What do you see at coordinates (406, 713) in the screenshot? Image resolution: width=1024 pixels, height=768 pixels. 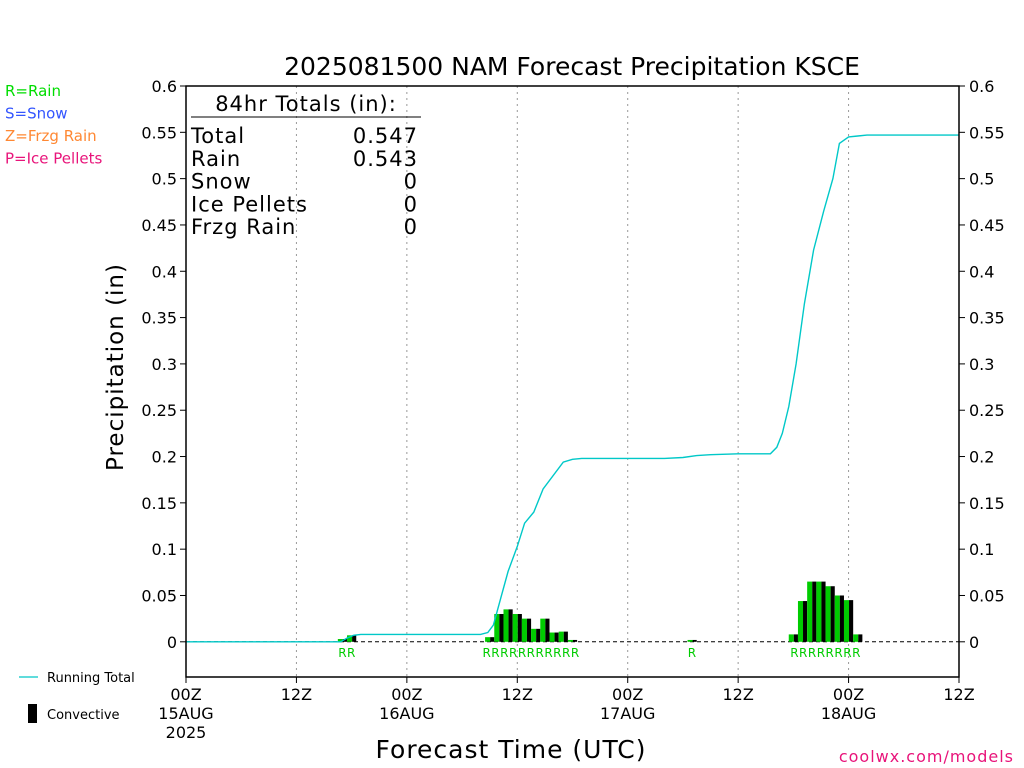 I see `x-tick-date: 16AUG` at bounding box center [406, 713].